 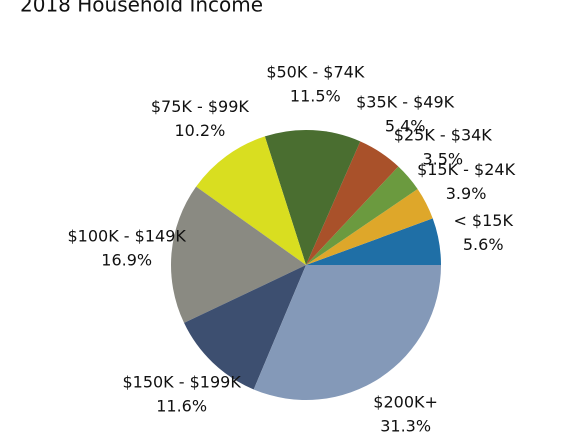 I want to click on slice-value-label: 5.6%, so click(x=483, y=244).